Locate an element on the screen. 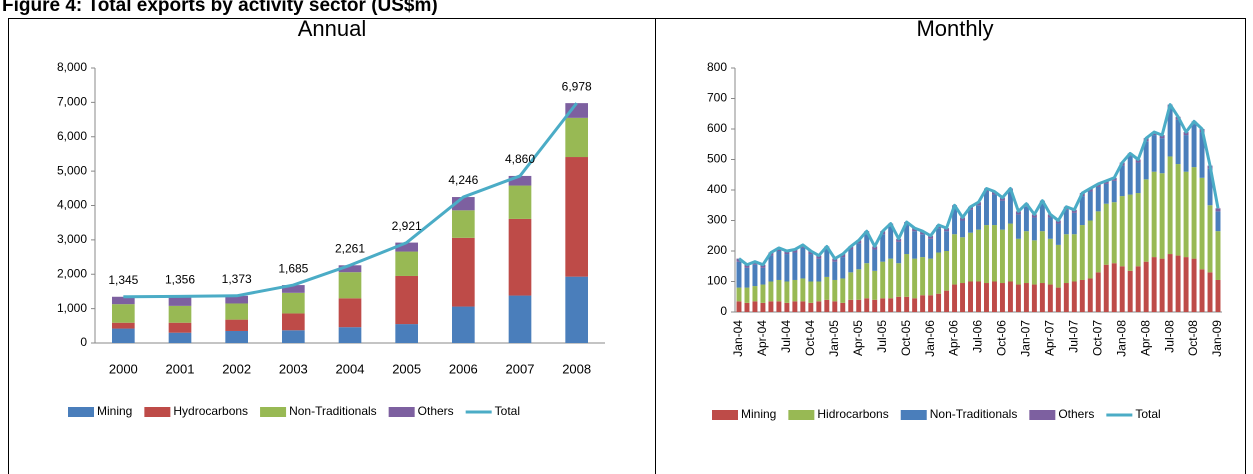 Image resolution: width=1253 pixels, height=474 pixels. legend-label: Hydrocarbons is located at coordinates (210, 411).